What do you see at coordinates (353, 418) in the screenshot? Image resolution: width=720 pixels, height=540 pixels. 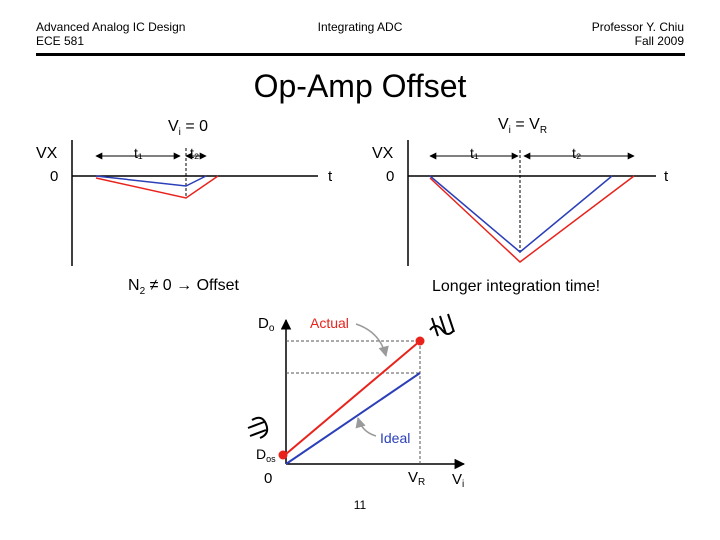 I see `ideal-line` at bounding box center [353, 418].